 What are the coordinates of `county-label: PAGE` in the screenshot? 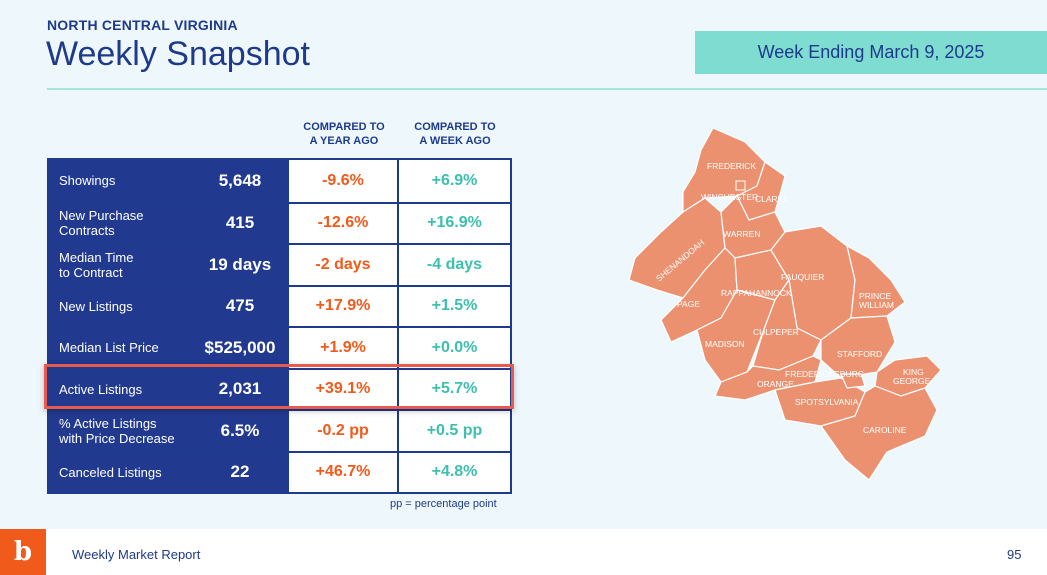 It's located at (688, 304).